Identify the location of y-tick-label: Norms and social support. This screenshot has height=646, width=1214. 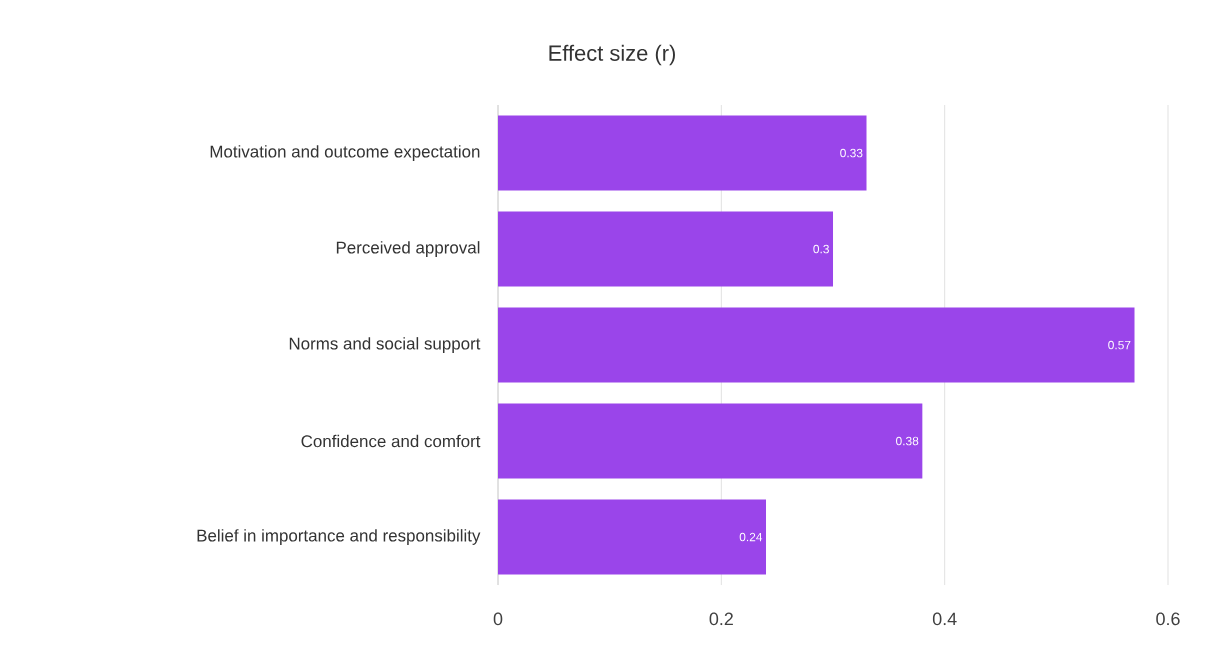
(385, 345).